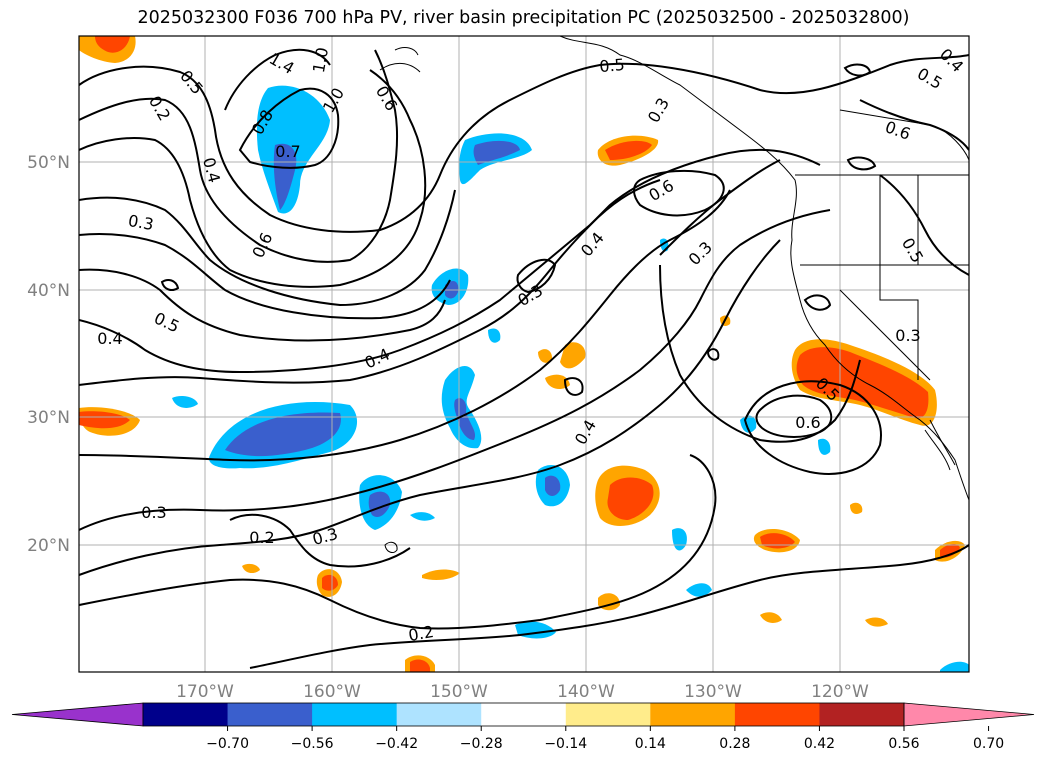 The image size is (1047, 765). What do you see at coordinates (586, 692) in the screenshot?
I see `lon-label: 140°W` at bounding box center [586, 692].